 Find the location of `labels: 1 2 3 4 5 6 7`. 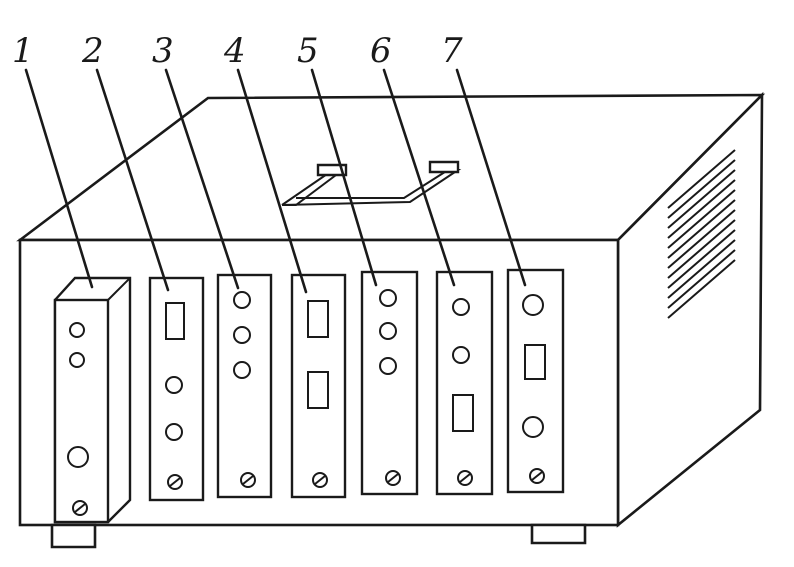

labels: 1 2 3 4 5 6 7 is located at coordinates (237, 51).